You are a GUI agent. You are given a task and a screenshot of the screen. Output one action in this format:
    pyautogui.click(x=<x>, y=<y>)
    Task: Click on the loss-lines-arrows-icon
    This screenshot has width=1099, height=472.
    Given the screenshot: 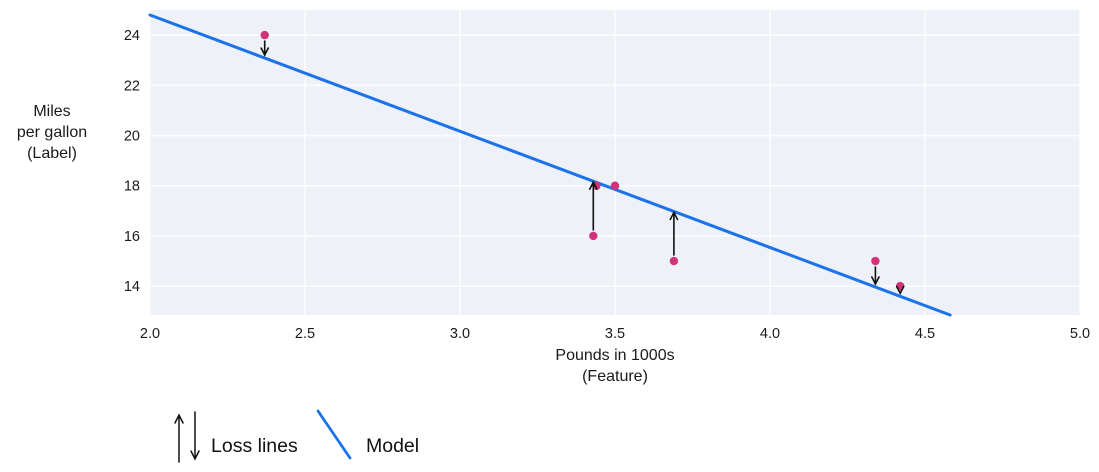 What is the action you would take?
    pyautogui.click(x=187, y=437)
    